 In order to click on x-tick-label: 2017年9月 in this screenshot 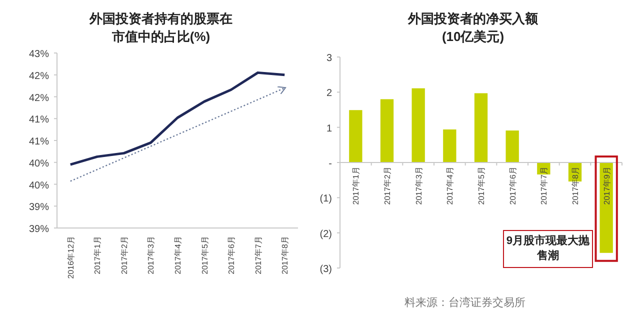, I will do `click(607, 185)`.